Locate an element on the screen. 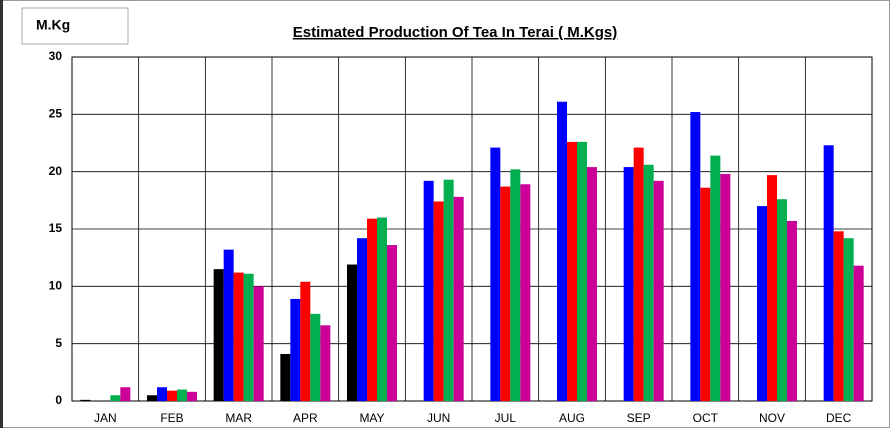  x-tick-label: AUG is located at coordinates (572, 418).